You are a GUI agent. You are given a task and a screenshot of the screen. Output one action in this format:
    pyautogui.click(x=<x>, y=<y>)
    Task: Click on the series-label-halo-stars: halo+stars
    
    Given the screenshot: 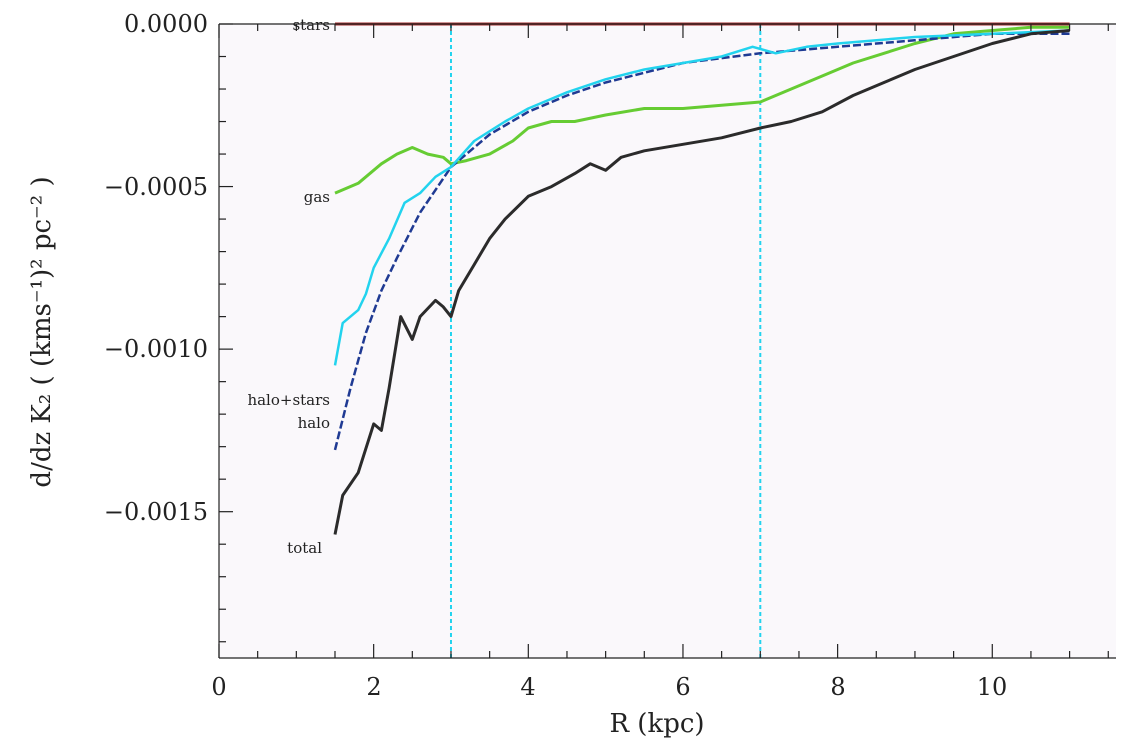 What is the action you would take?
    pyautogui.click(x=288, y=400)
    